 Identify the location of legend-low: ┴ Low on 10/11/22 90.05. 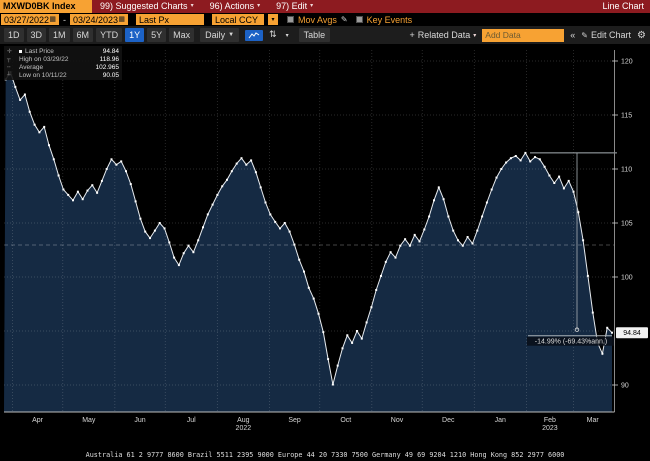
(63, 75).